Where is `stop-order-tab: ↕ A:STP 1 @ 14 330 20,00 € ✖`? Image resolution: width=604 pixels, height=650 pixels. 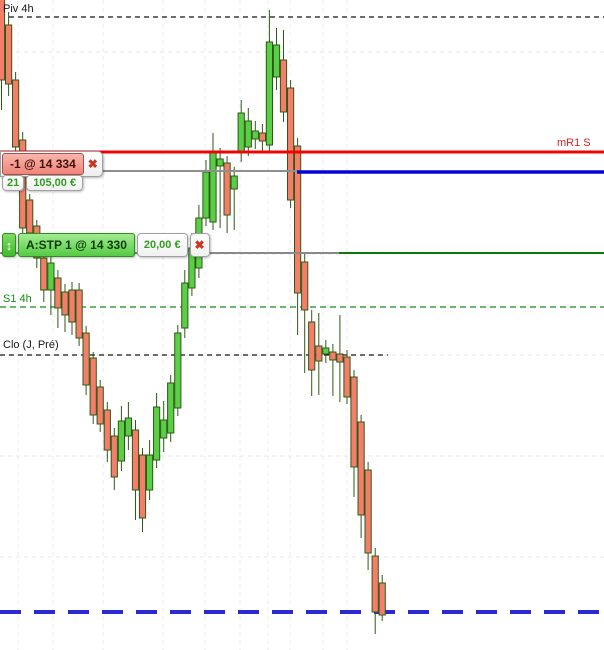
stop-order-tab: ↕ A:STP 1 @ 14 330 20,00 € ✖ is located at coordinates (106, 245).